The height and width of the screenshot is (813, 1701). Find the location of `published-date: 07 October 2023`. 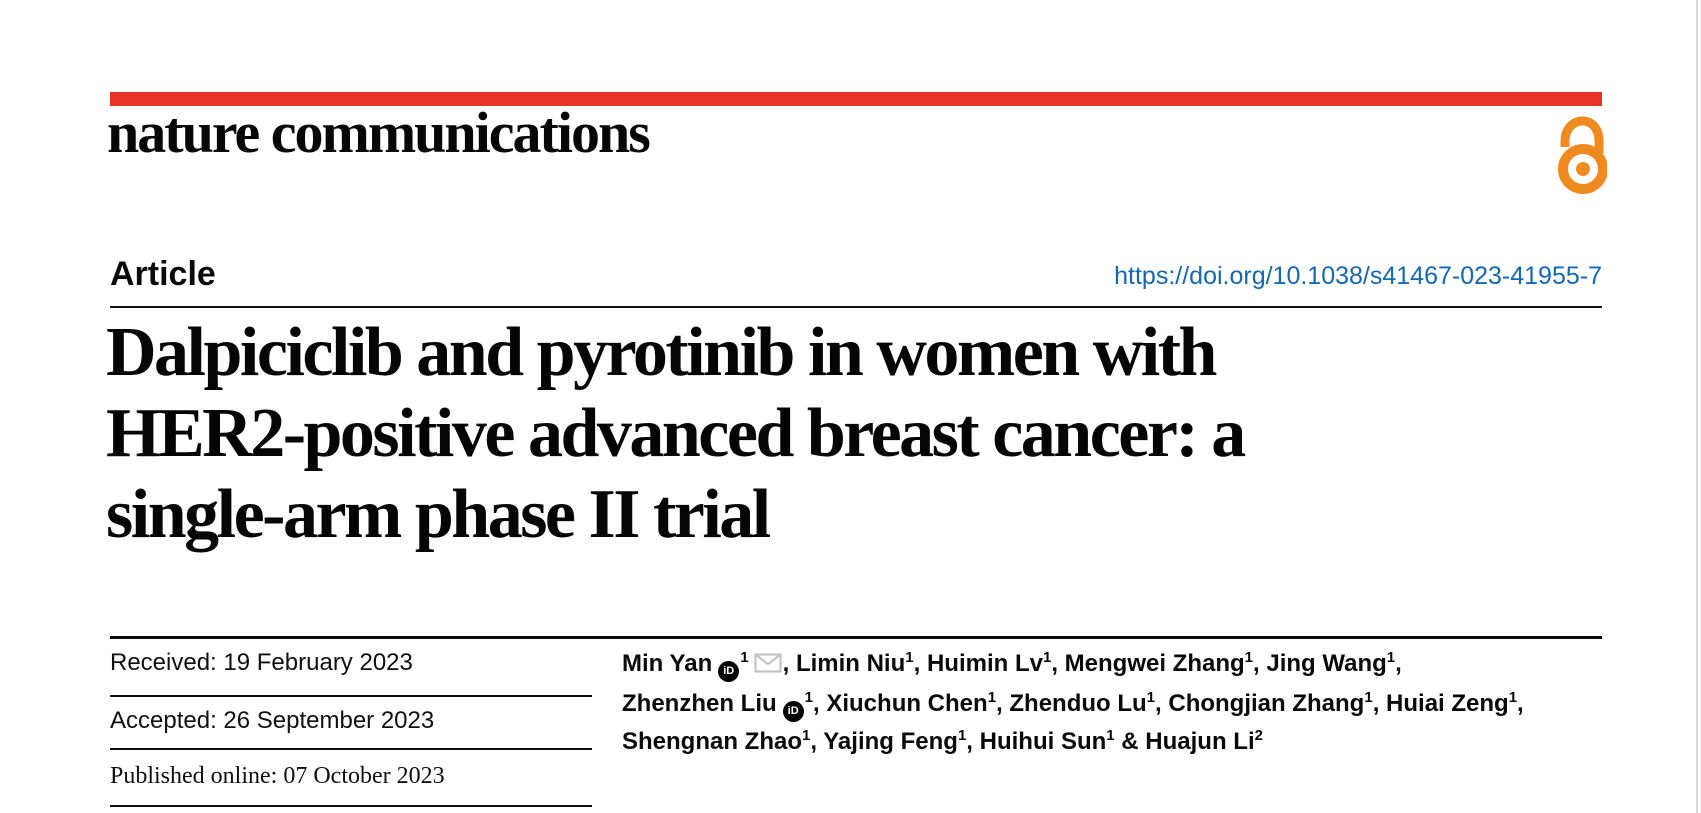

published-date: 07 October 2023 is located at coordinates (364, 776).